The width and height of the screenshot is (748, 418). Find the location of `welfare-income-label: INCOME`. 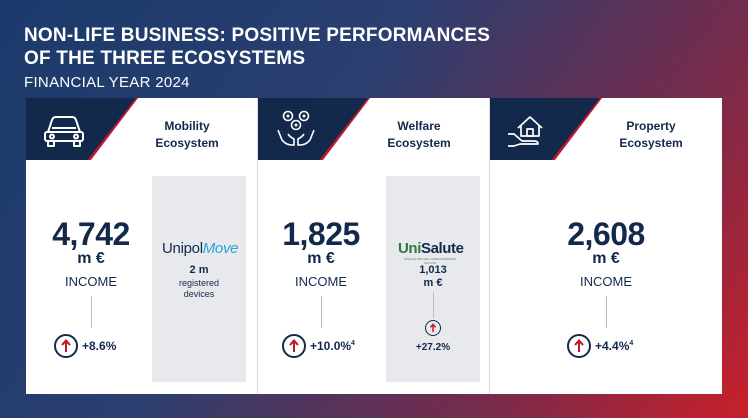

welfare-income-label: INCOME is located at coordinates (321, 281).